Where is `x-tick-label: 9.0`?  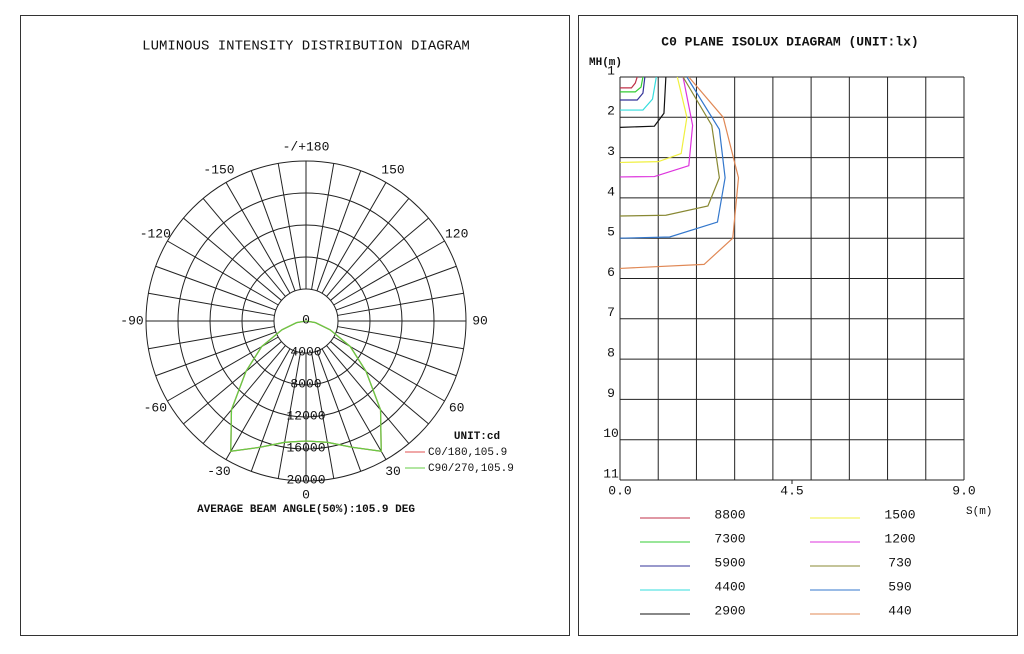 x-tick-label: 9.0 is located at coordinates (963, 490).